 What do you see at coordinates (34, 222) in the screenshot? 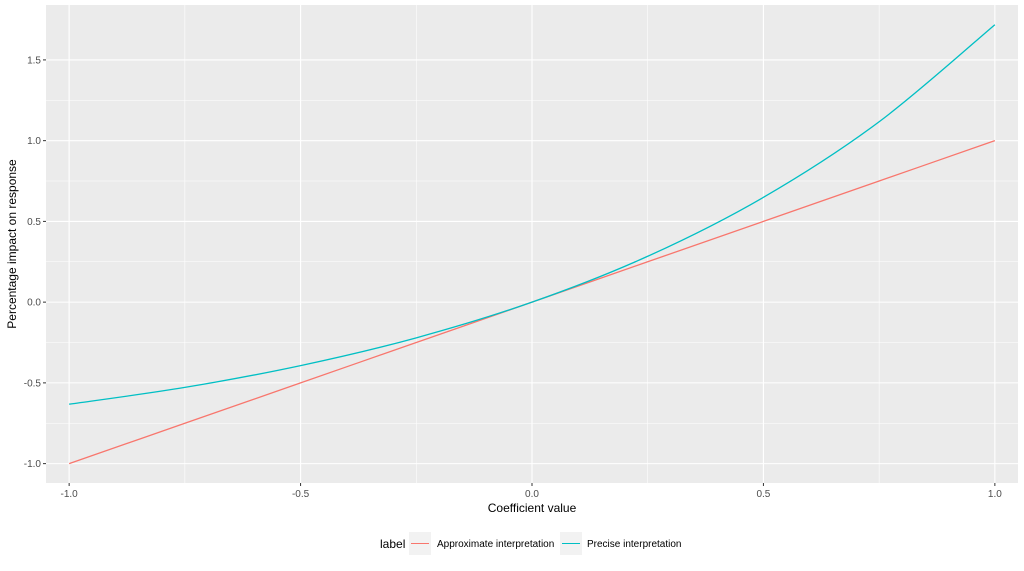
I see `y-tick-label: 0.5` at bounding box center [34, 222].